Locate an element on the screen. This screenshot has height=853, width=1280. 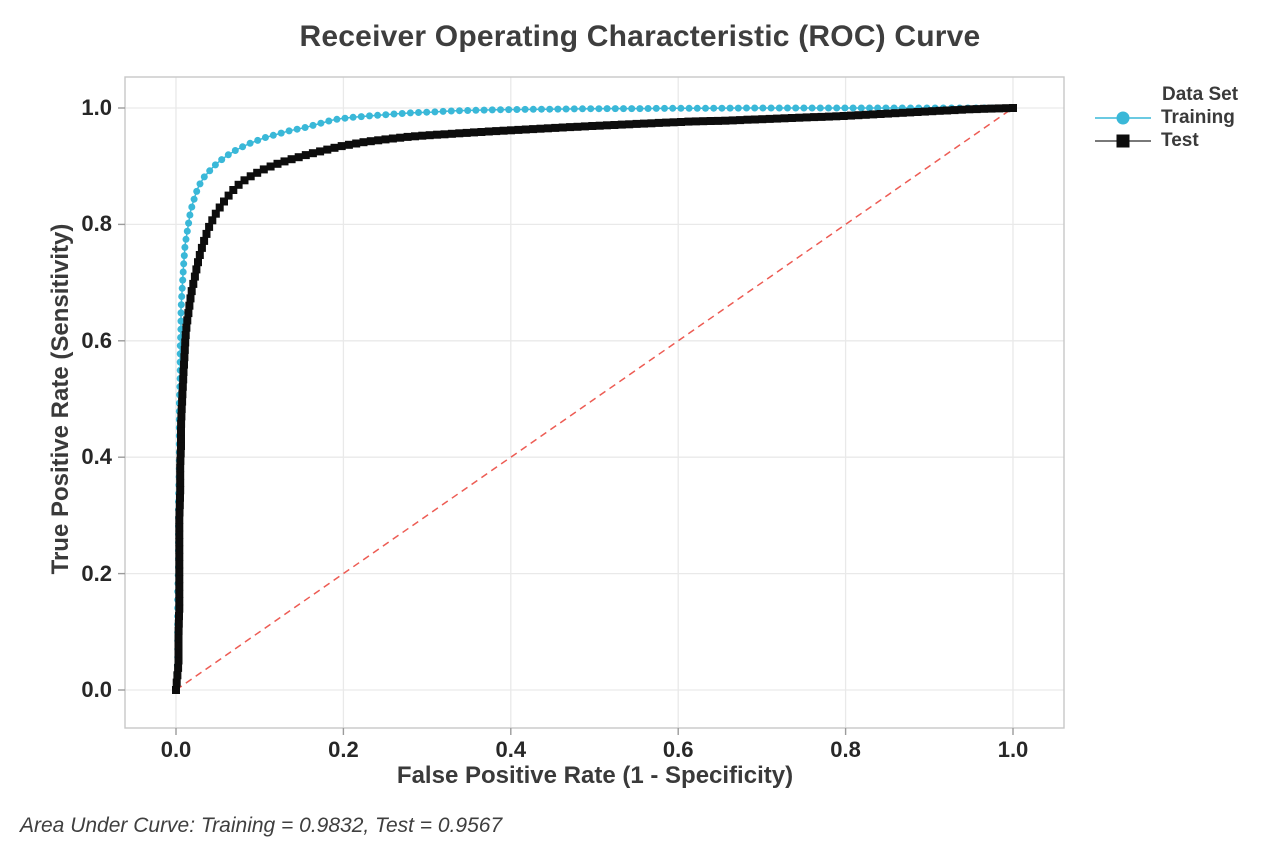
y-tick-label: 1.0 is located at coordinates (96, 107).